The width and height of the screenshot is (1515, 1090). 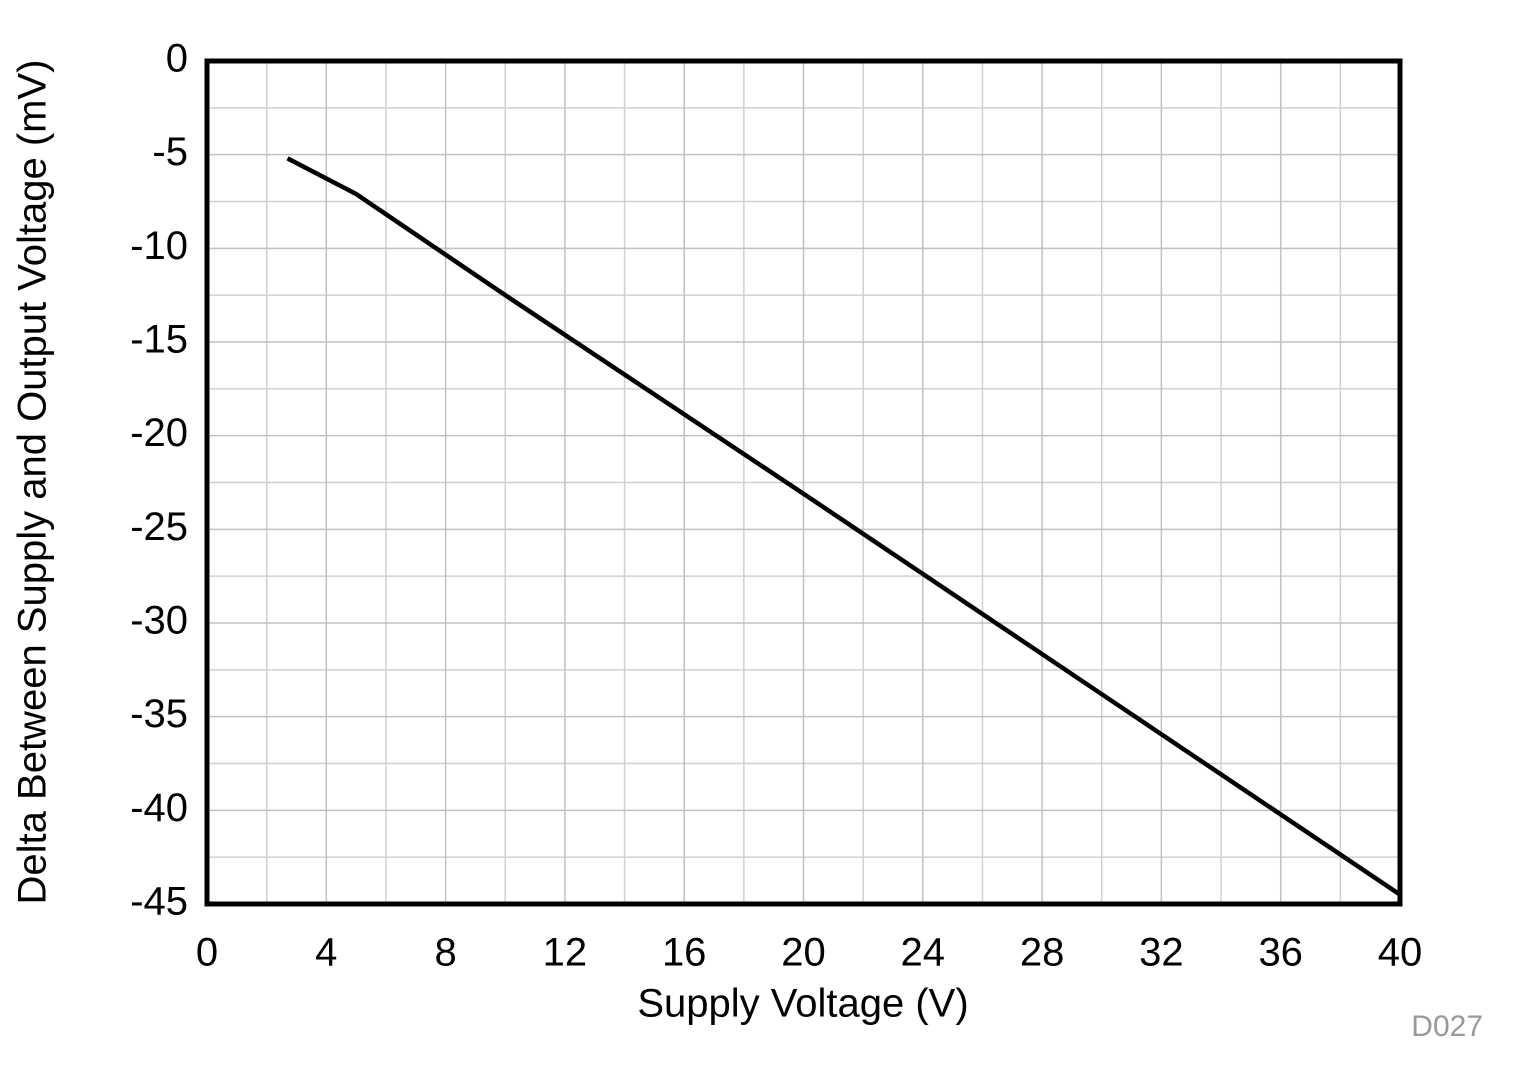 What do you see at coordinates (159, 621) in the screenshot?
I see `y-tick-label: -30` at bounding box center [159, 621].